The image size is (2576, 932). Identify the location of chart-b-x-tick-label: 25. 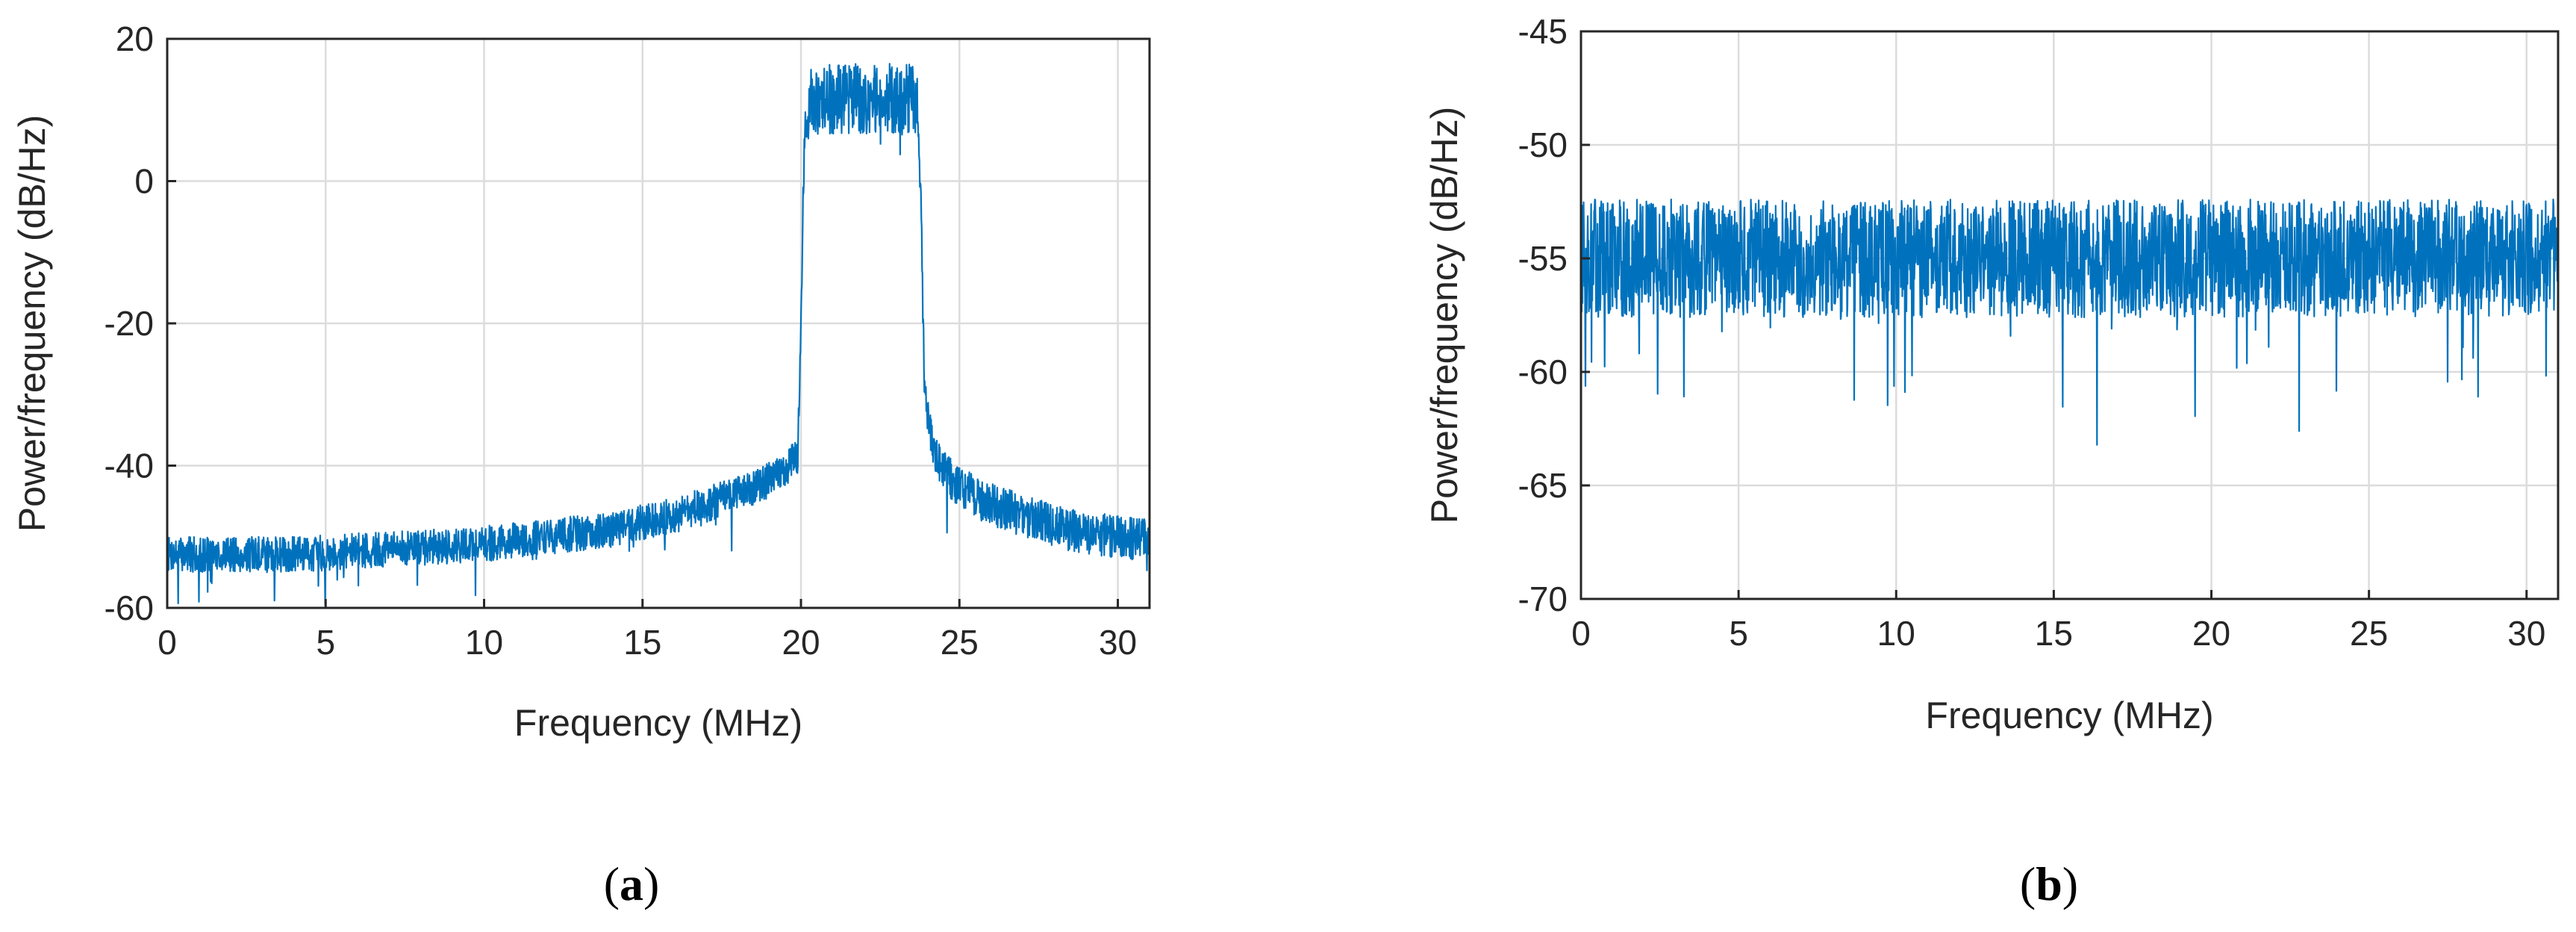
(2369, 633).